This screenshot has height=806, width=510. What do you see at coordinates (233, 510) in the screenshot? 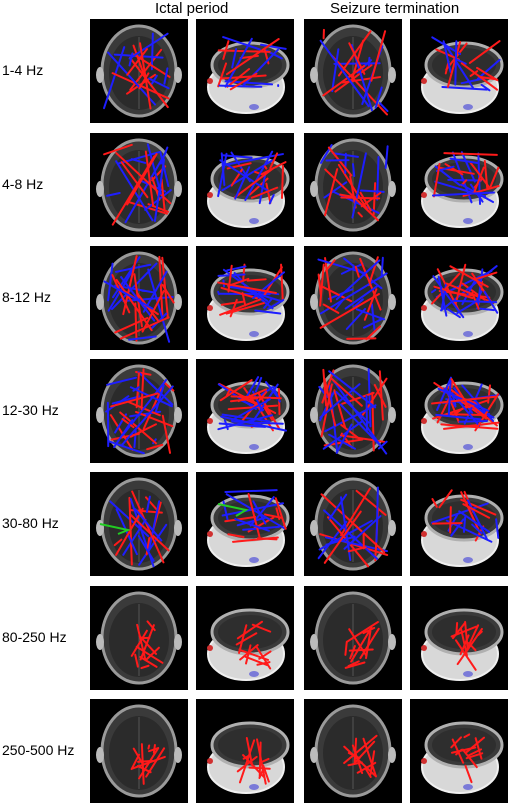
I see `green-arrow-icon` at bounding box center [233, 510].